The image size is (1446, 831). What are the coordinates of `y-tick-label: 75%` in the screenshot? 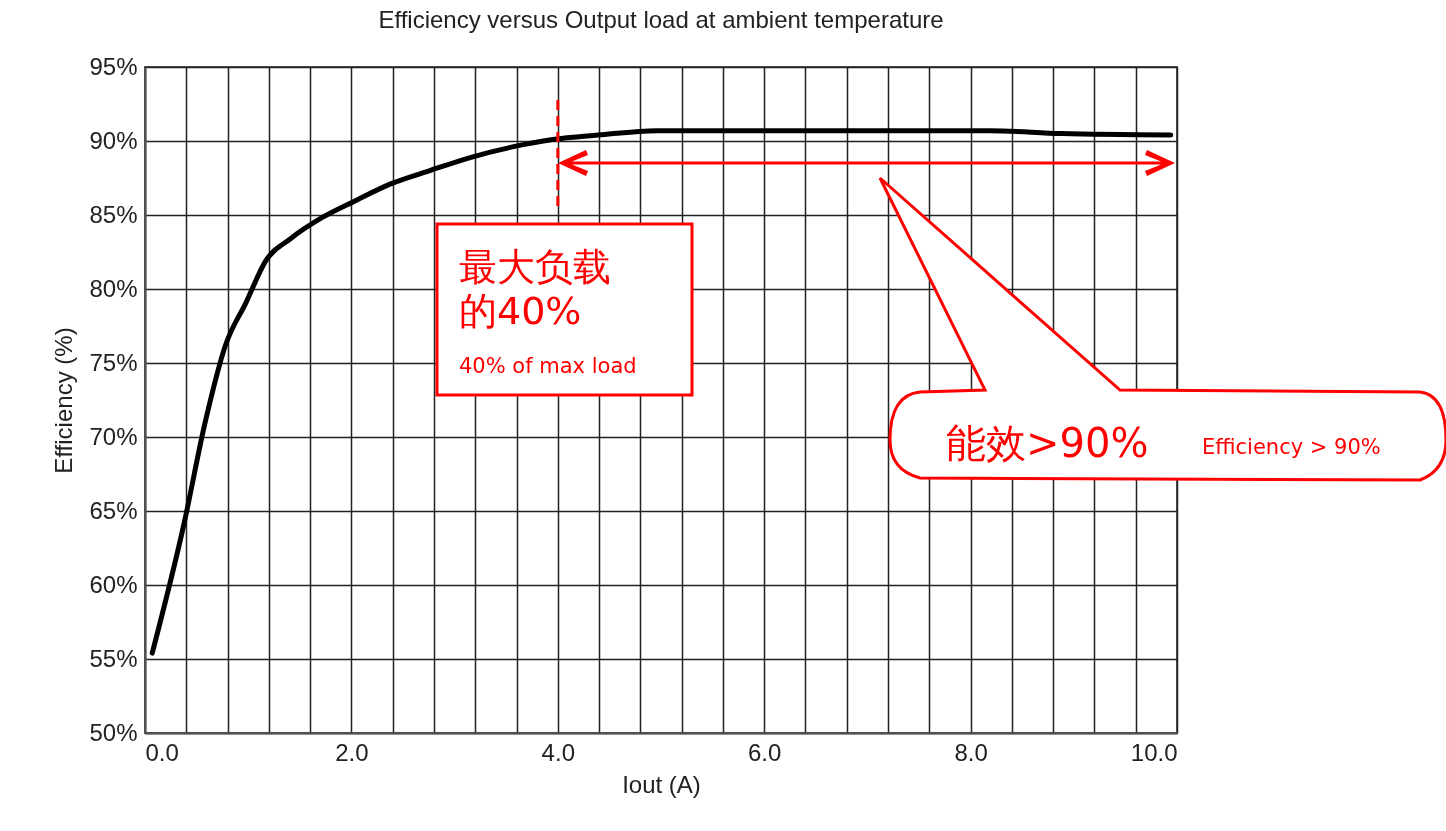 It's located at (113, 362).